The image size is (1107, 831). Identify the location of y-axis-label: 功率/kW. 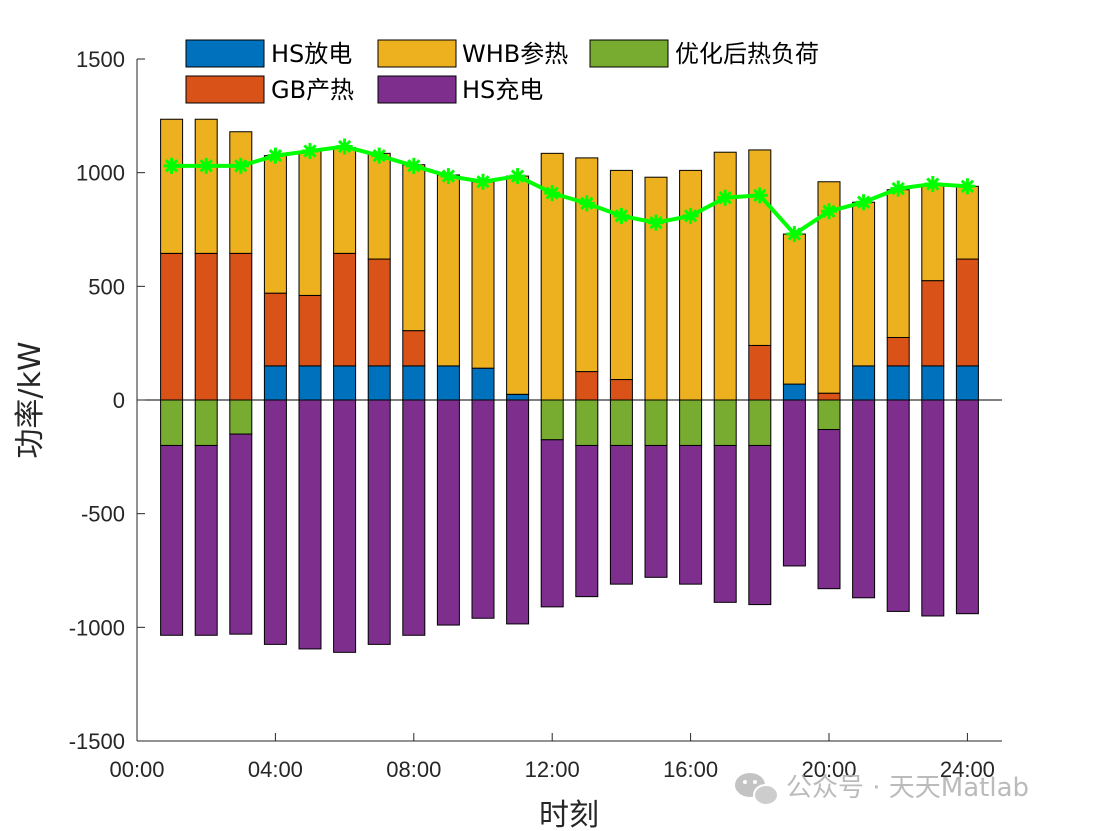
(30, 399).